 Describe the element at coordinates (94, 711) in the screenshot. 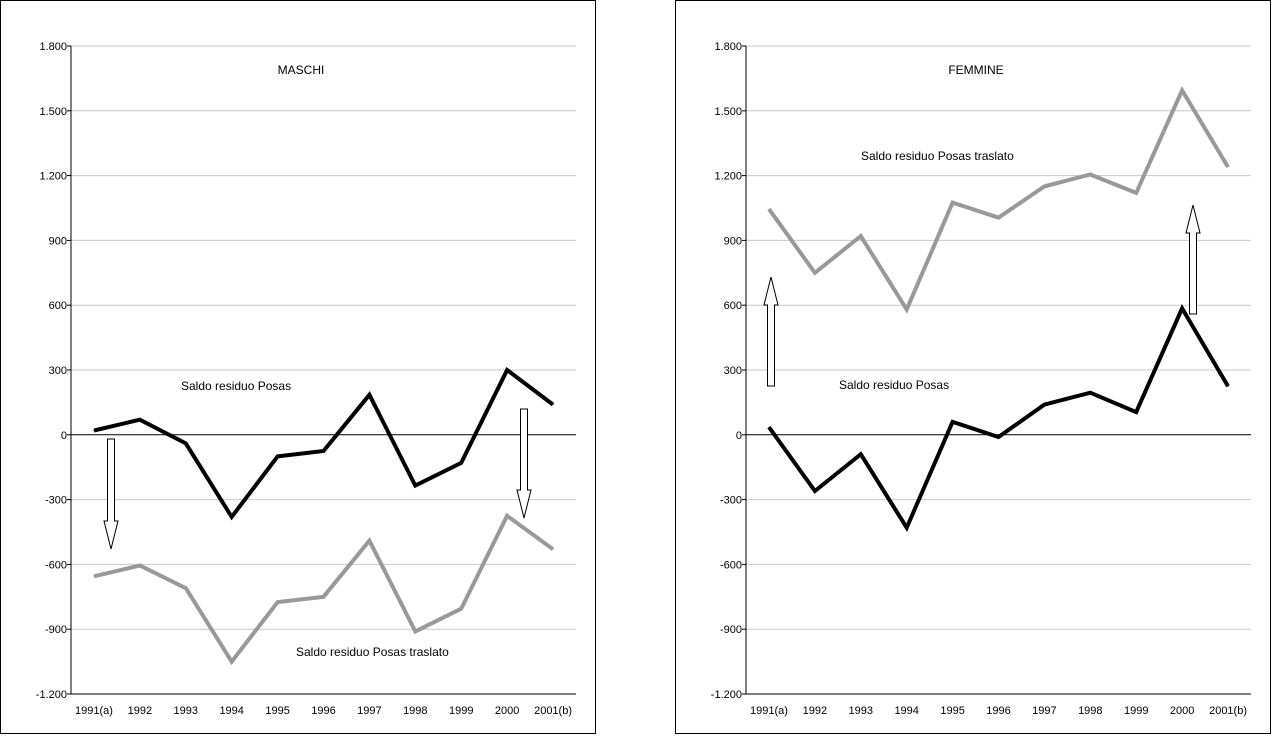

I see `x-tick-label: 1991(a)` at that location.